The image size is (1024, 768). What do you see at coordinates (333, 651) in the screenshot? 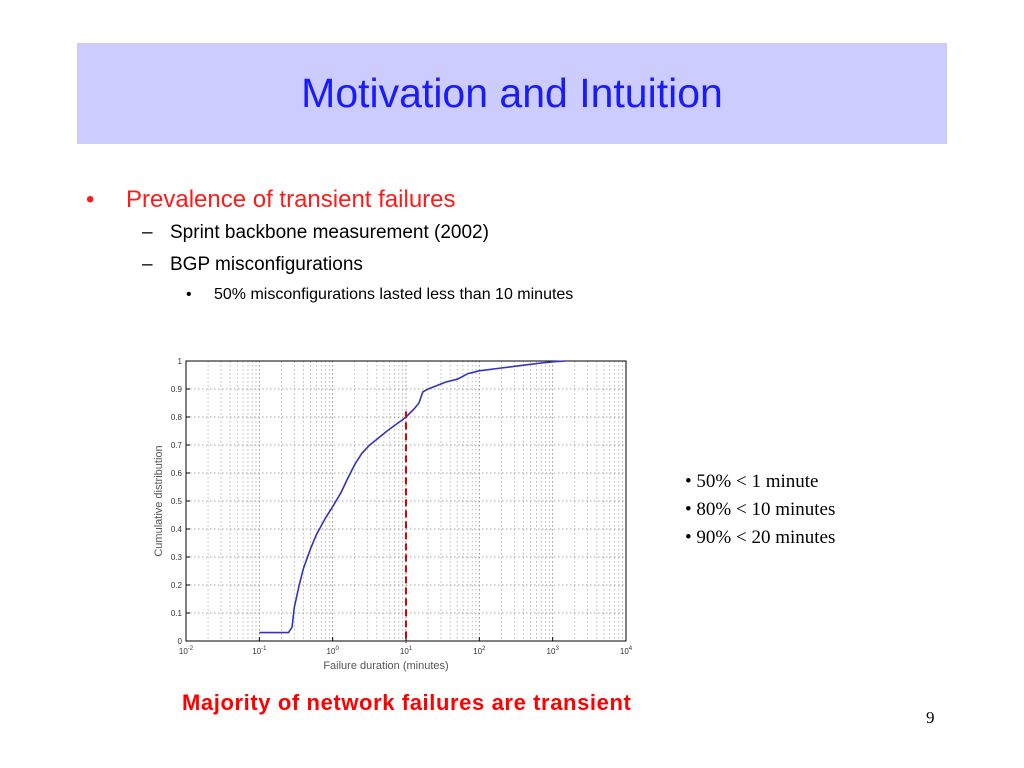
I see `x-tick-label: 10⁰` at bounding box center [333, 651].